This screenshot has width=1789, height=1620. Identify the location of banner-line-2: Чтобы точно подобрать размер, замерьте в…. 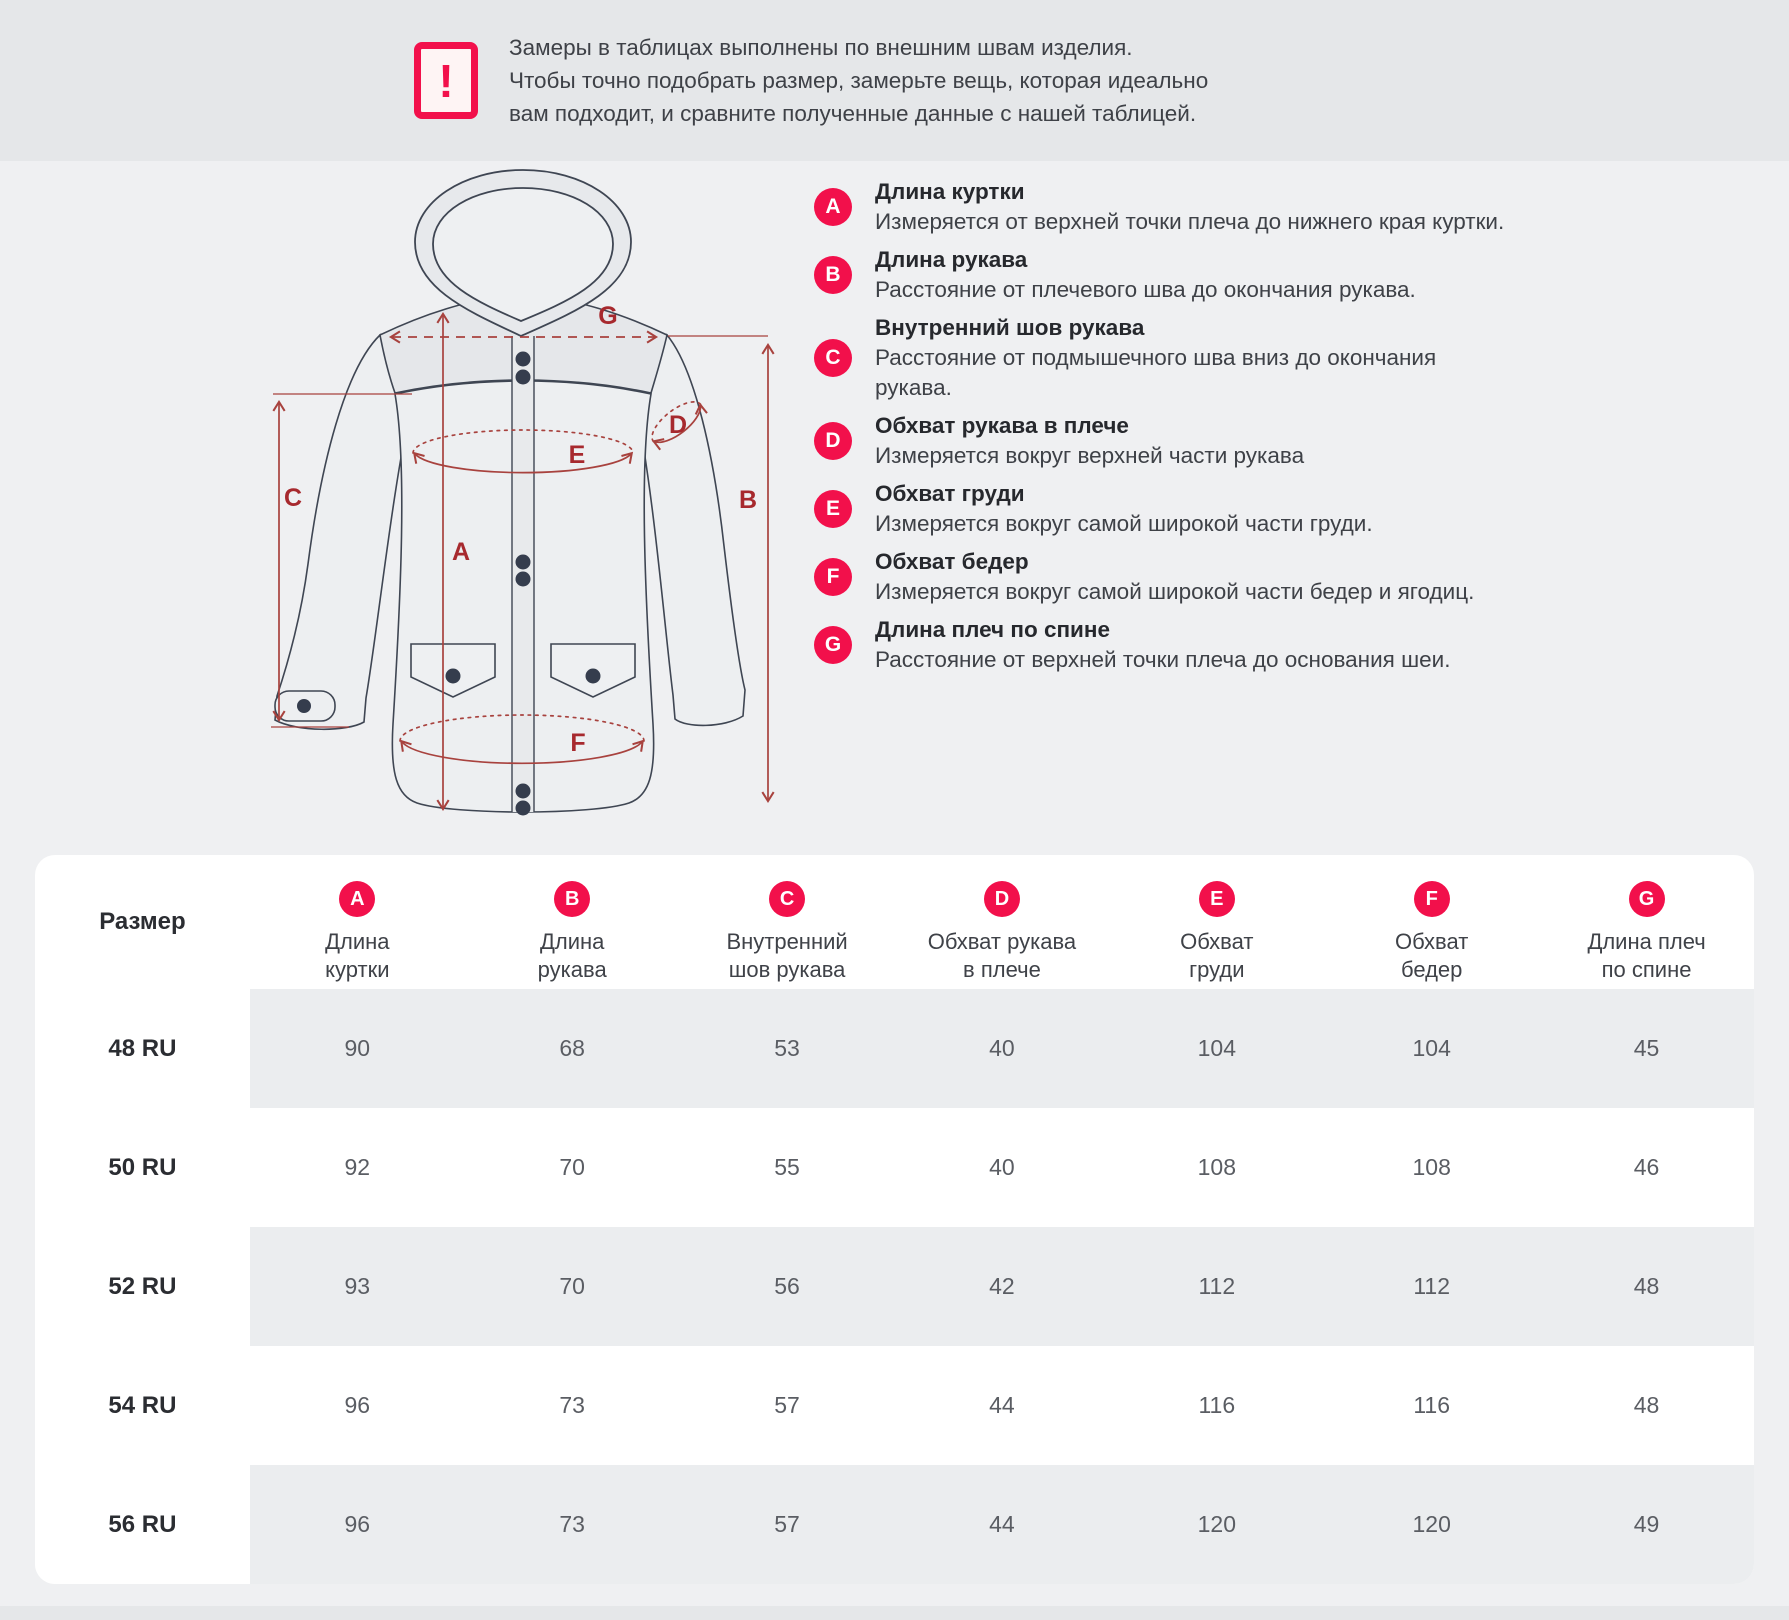
(859, 80).